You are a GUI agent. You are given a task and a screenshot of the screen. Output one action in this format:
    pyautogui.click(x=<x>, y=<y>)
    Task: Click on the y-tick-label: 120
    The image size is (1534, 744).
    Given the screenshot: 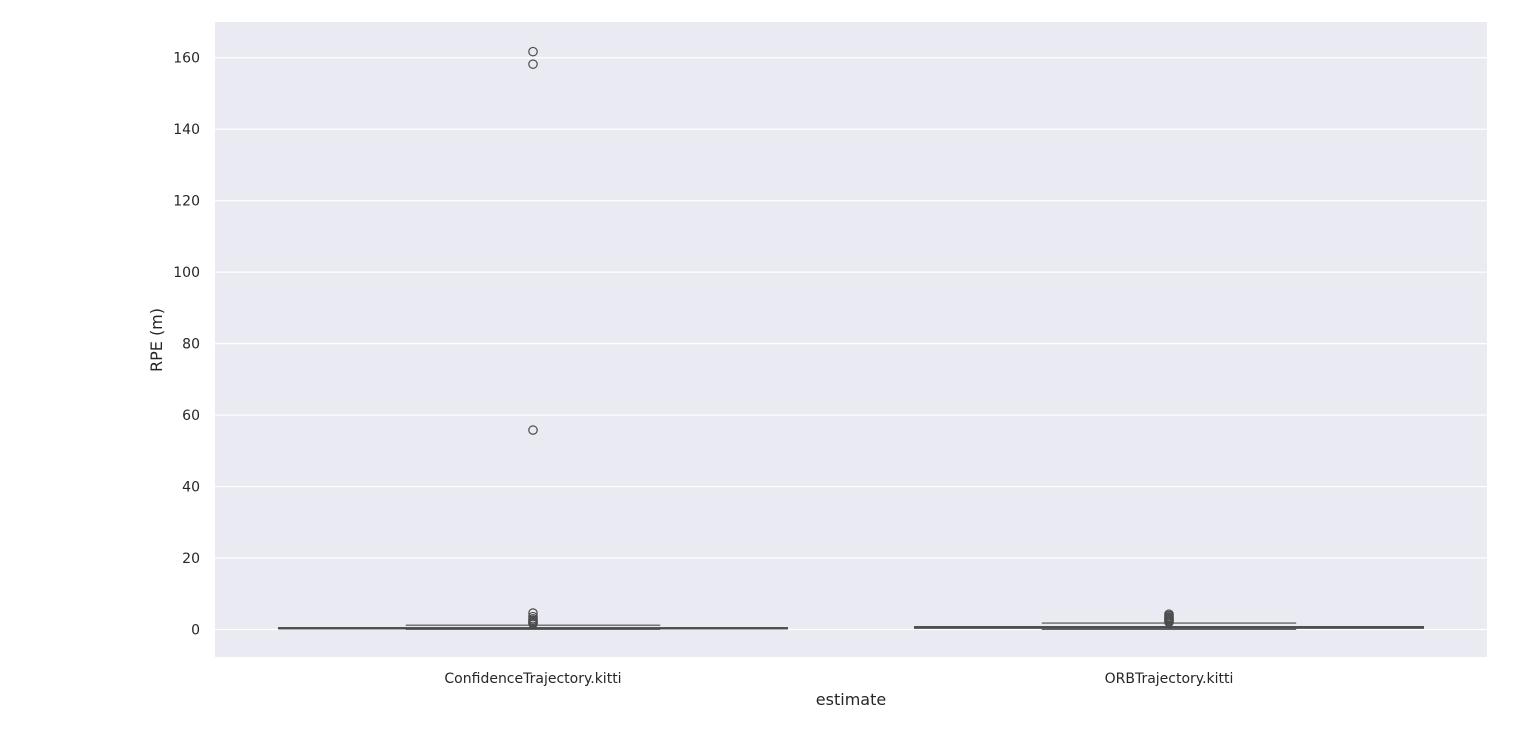 What is the action you would take?
    pyautogui.click(x=186, y=202)
    